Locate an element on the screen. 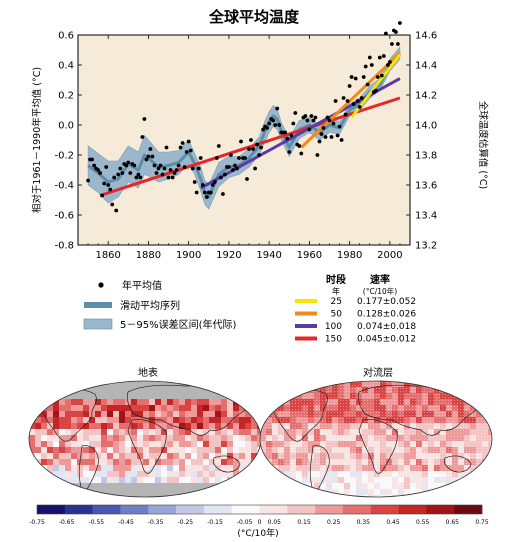 The image size is (522, 542). colorbar-tick-label: -0.45 is located at coordinates (126, 522).